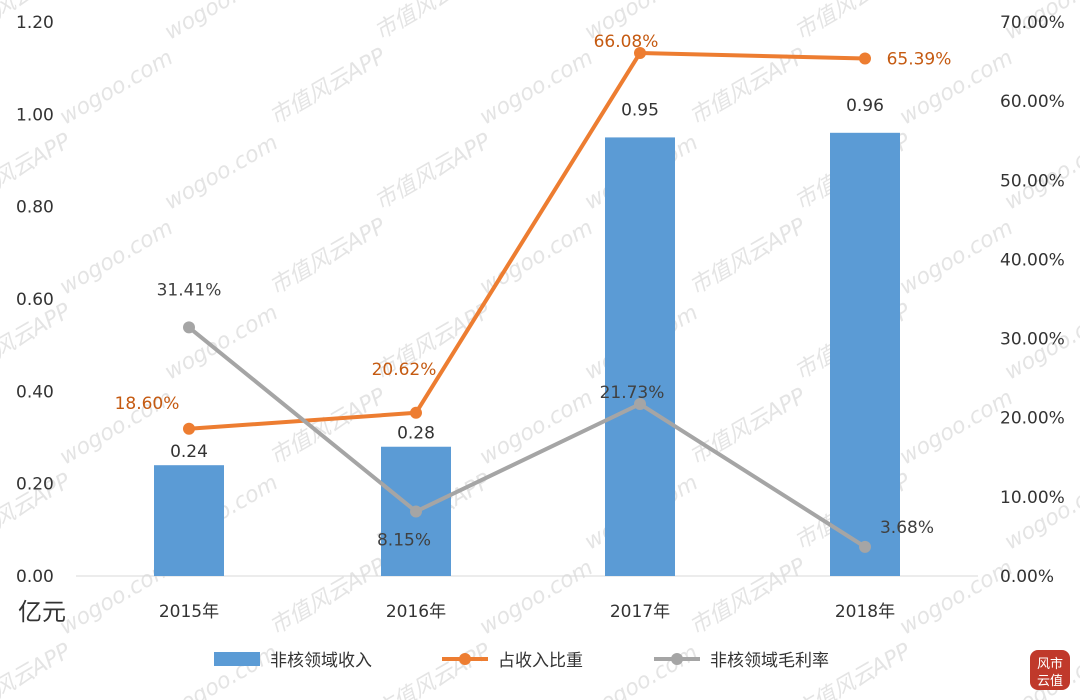  I want to click on bar-data-label: 0.95, so click(640, 110).